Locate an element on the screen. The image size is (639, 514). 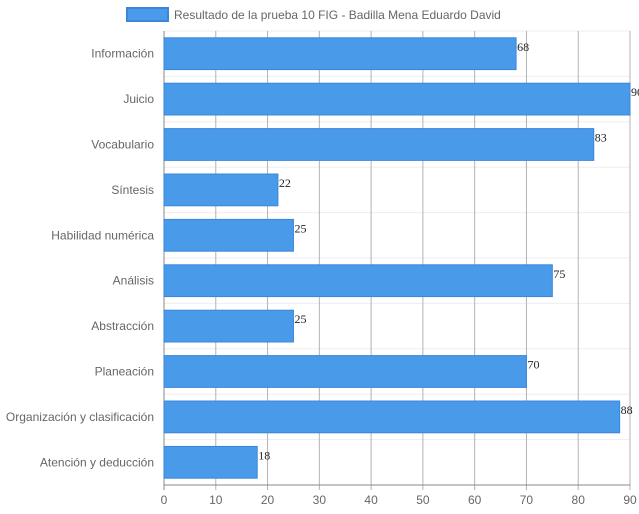
value-label: 90 is located at coordinates (635, 92).